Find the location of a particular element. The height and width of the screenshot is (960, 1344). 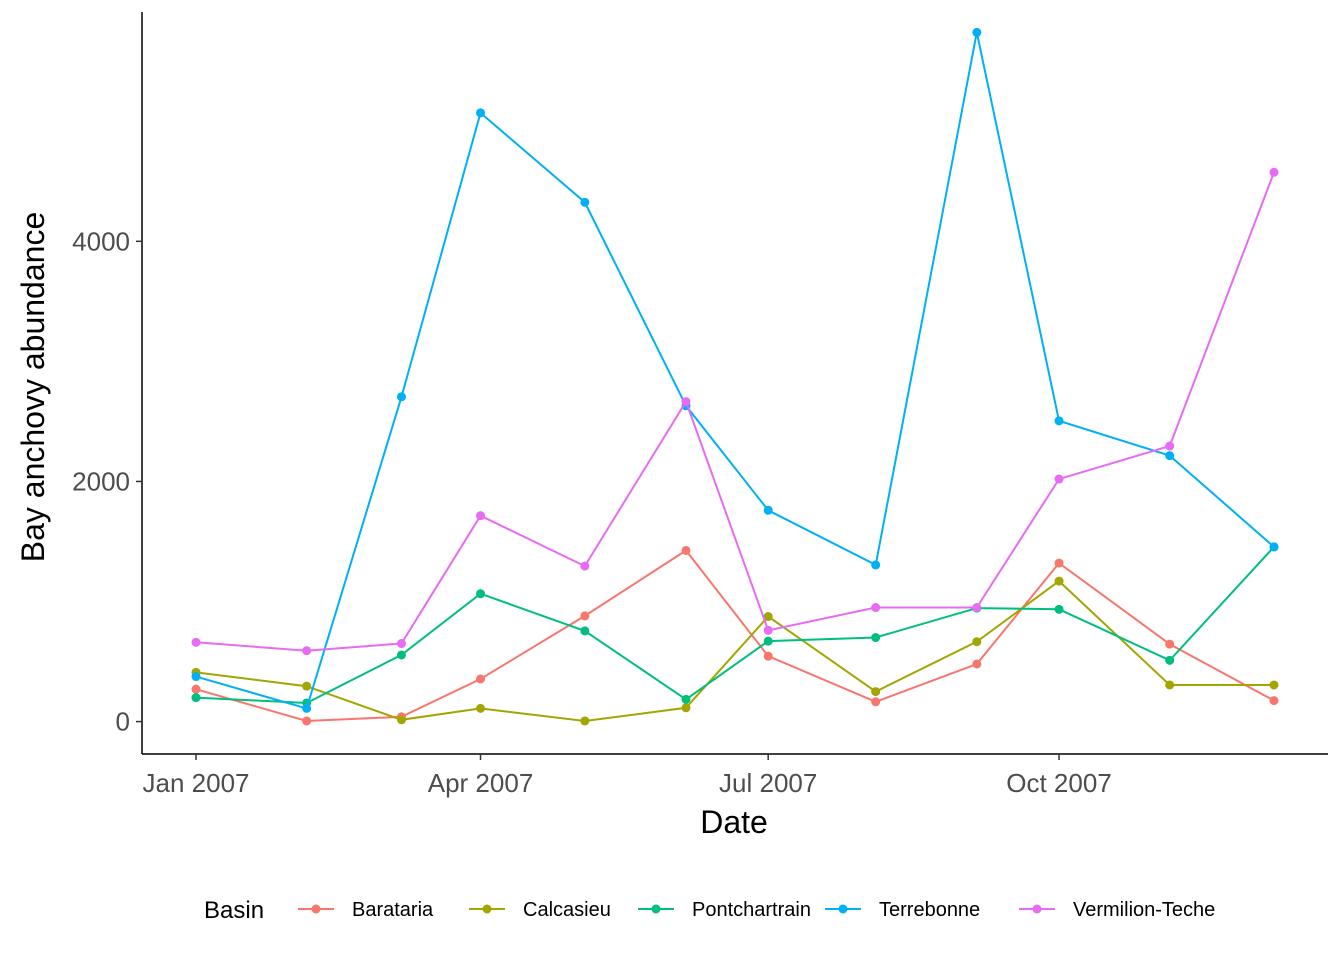

legend-item-terrebonne: Terrebonne is located at coordinates (902, 910).